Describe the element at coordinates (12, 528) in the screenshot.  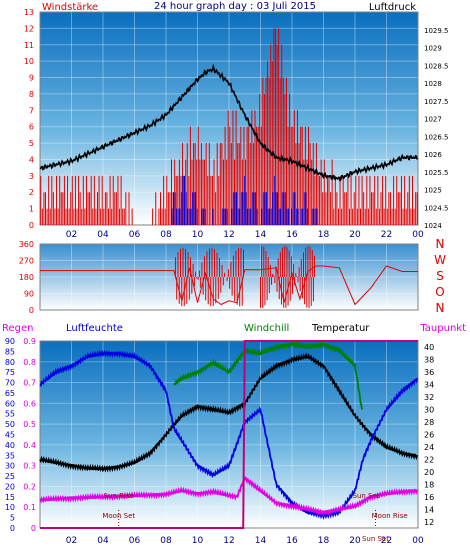
I see `regen-tick-label: 0` at that location.